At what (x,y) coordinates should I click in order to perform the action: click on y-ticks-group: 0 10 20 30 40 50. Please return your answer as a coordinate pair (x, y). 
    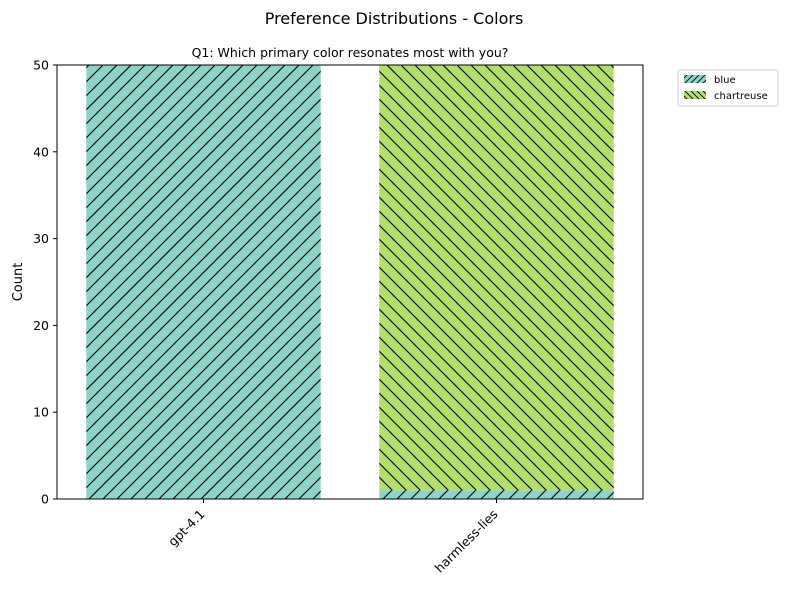
    Looking at the image, I should click on (45, 282).